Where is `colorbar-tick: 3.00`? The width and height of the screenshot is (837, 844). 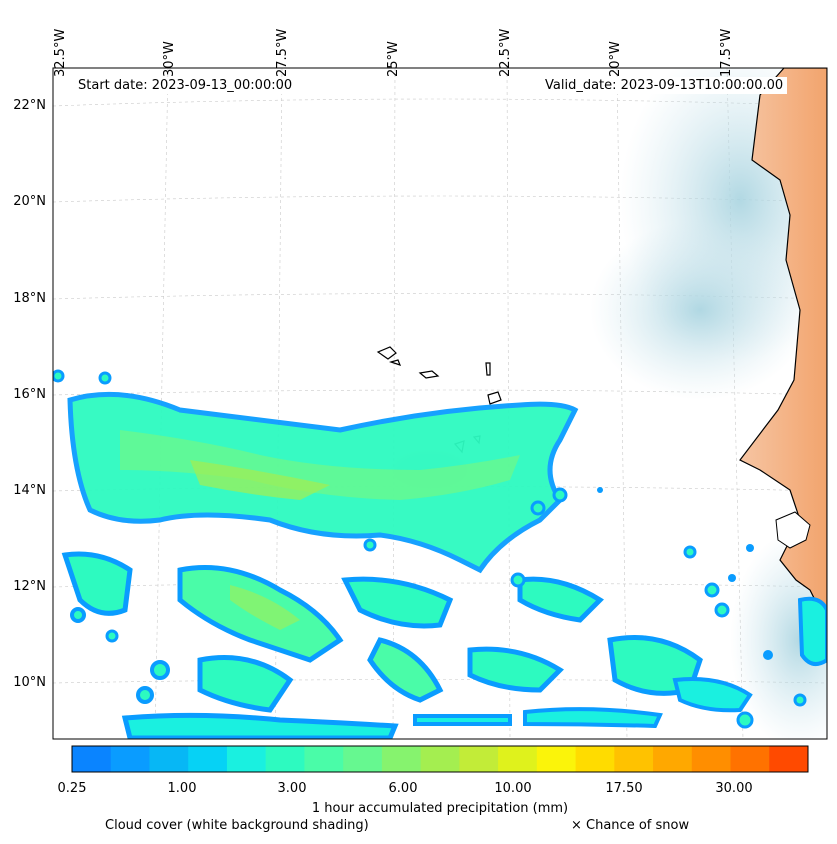
colorbar-tick: 3.00 is located at coordinates (292, 788).